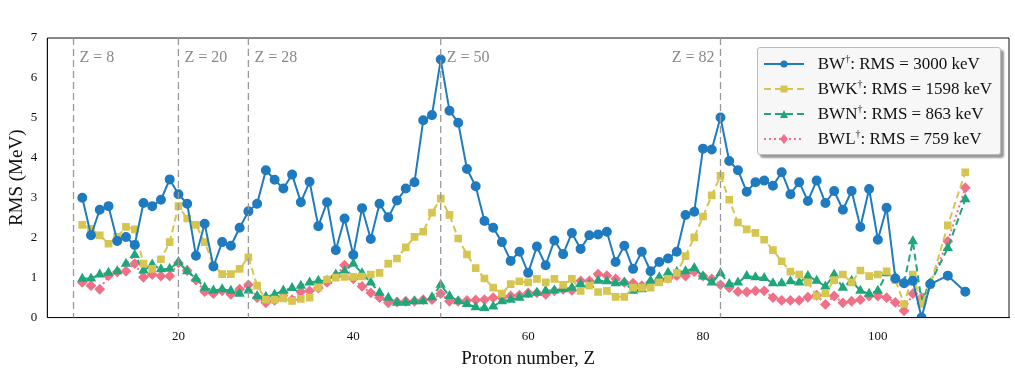  I want to click on ref-line-label: Z = 8, so click(97, 57).